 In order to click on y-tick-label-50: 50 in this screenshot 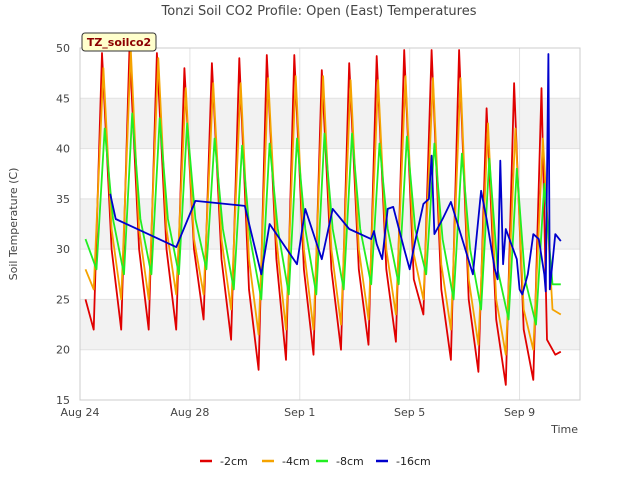, I will do `click(63, 48)`.